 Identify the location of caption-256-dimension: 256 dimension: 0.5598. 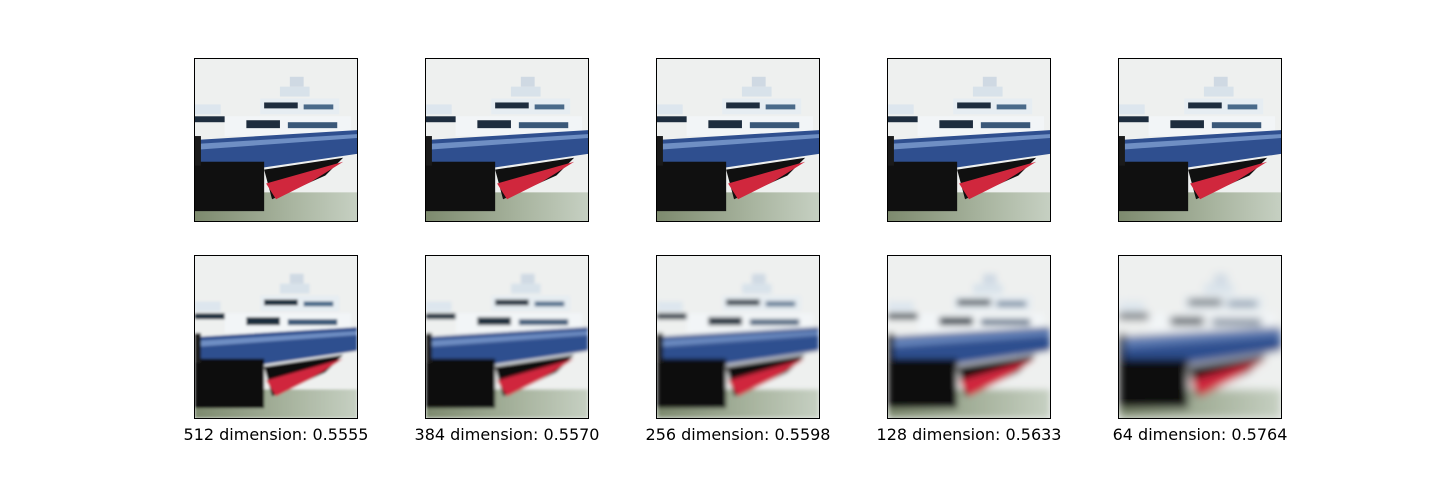
(738, 434).